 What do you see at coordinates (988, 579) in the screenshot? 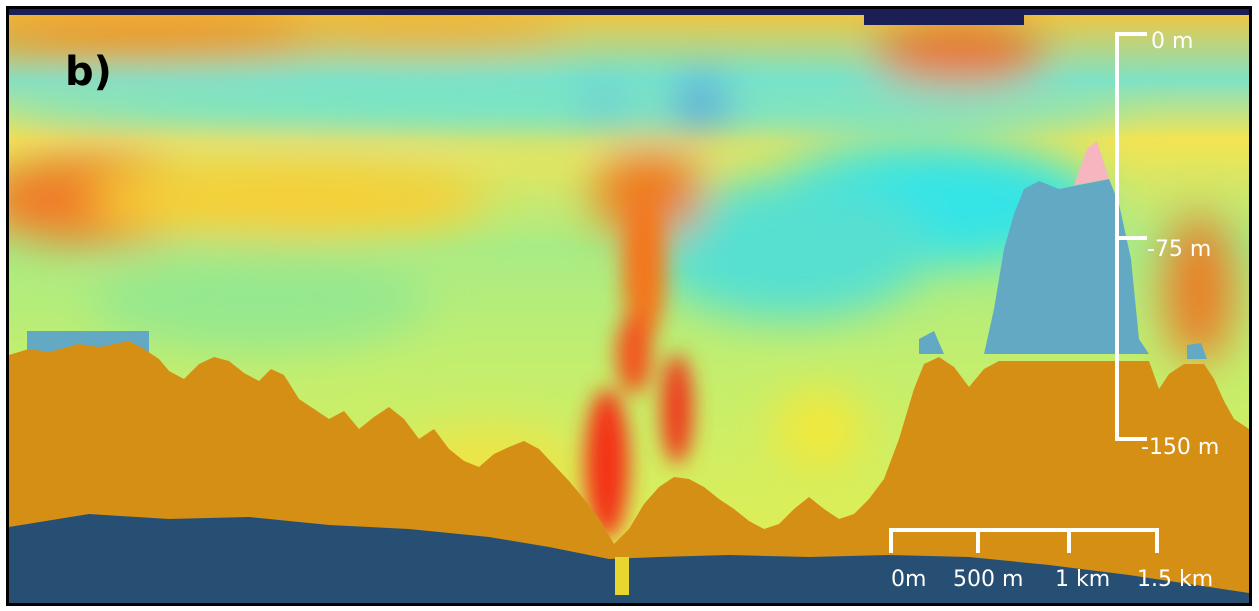
I see `horizontal-label-500: 500 m` at bounding box center [988, 579].